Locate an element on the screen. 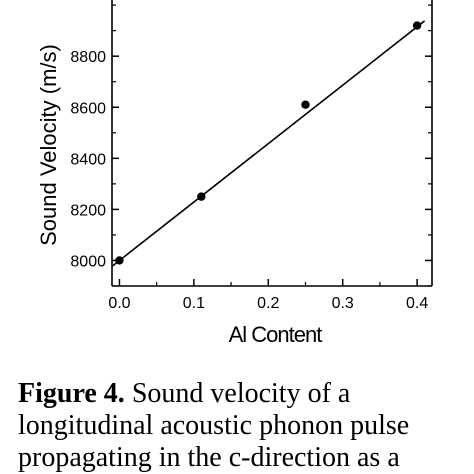  y-tick-label: 8200 is located at coordinates (88, 210).